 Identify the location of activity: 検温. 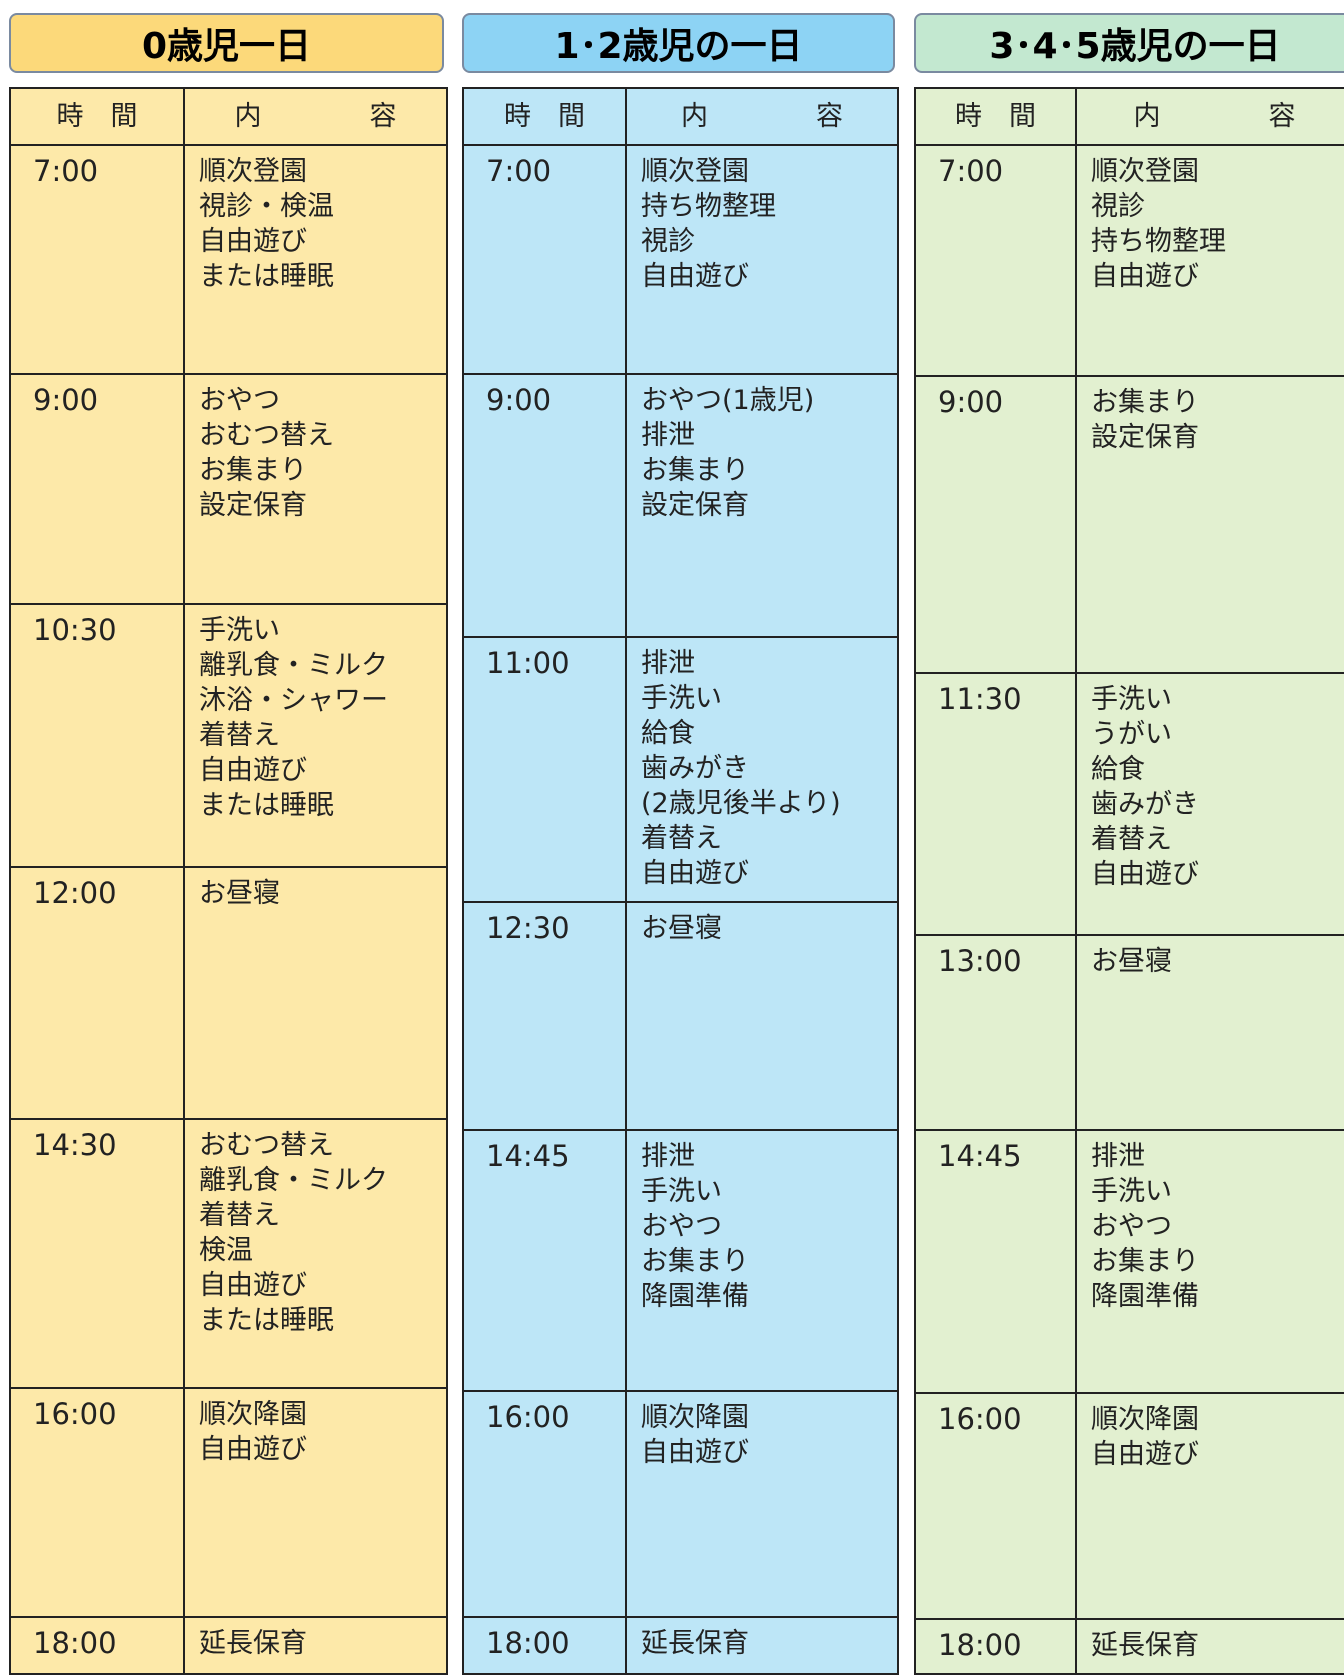
(226, 1250).